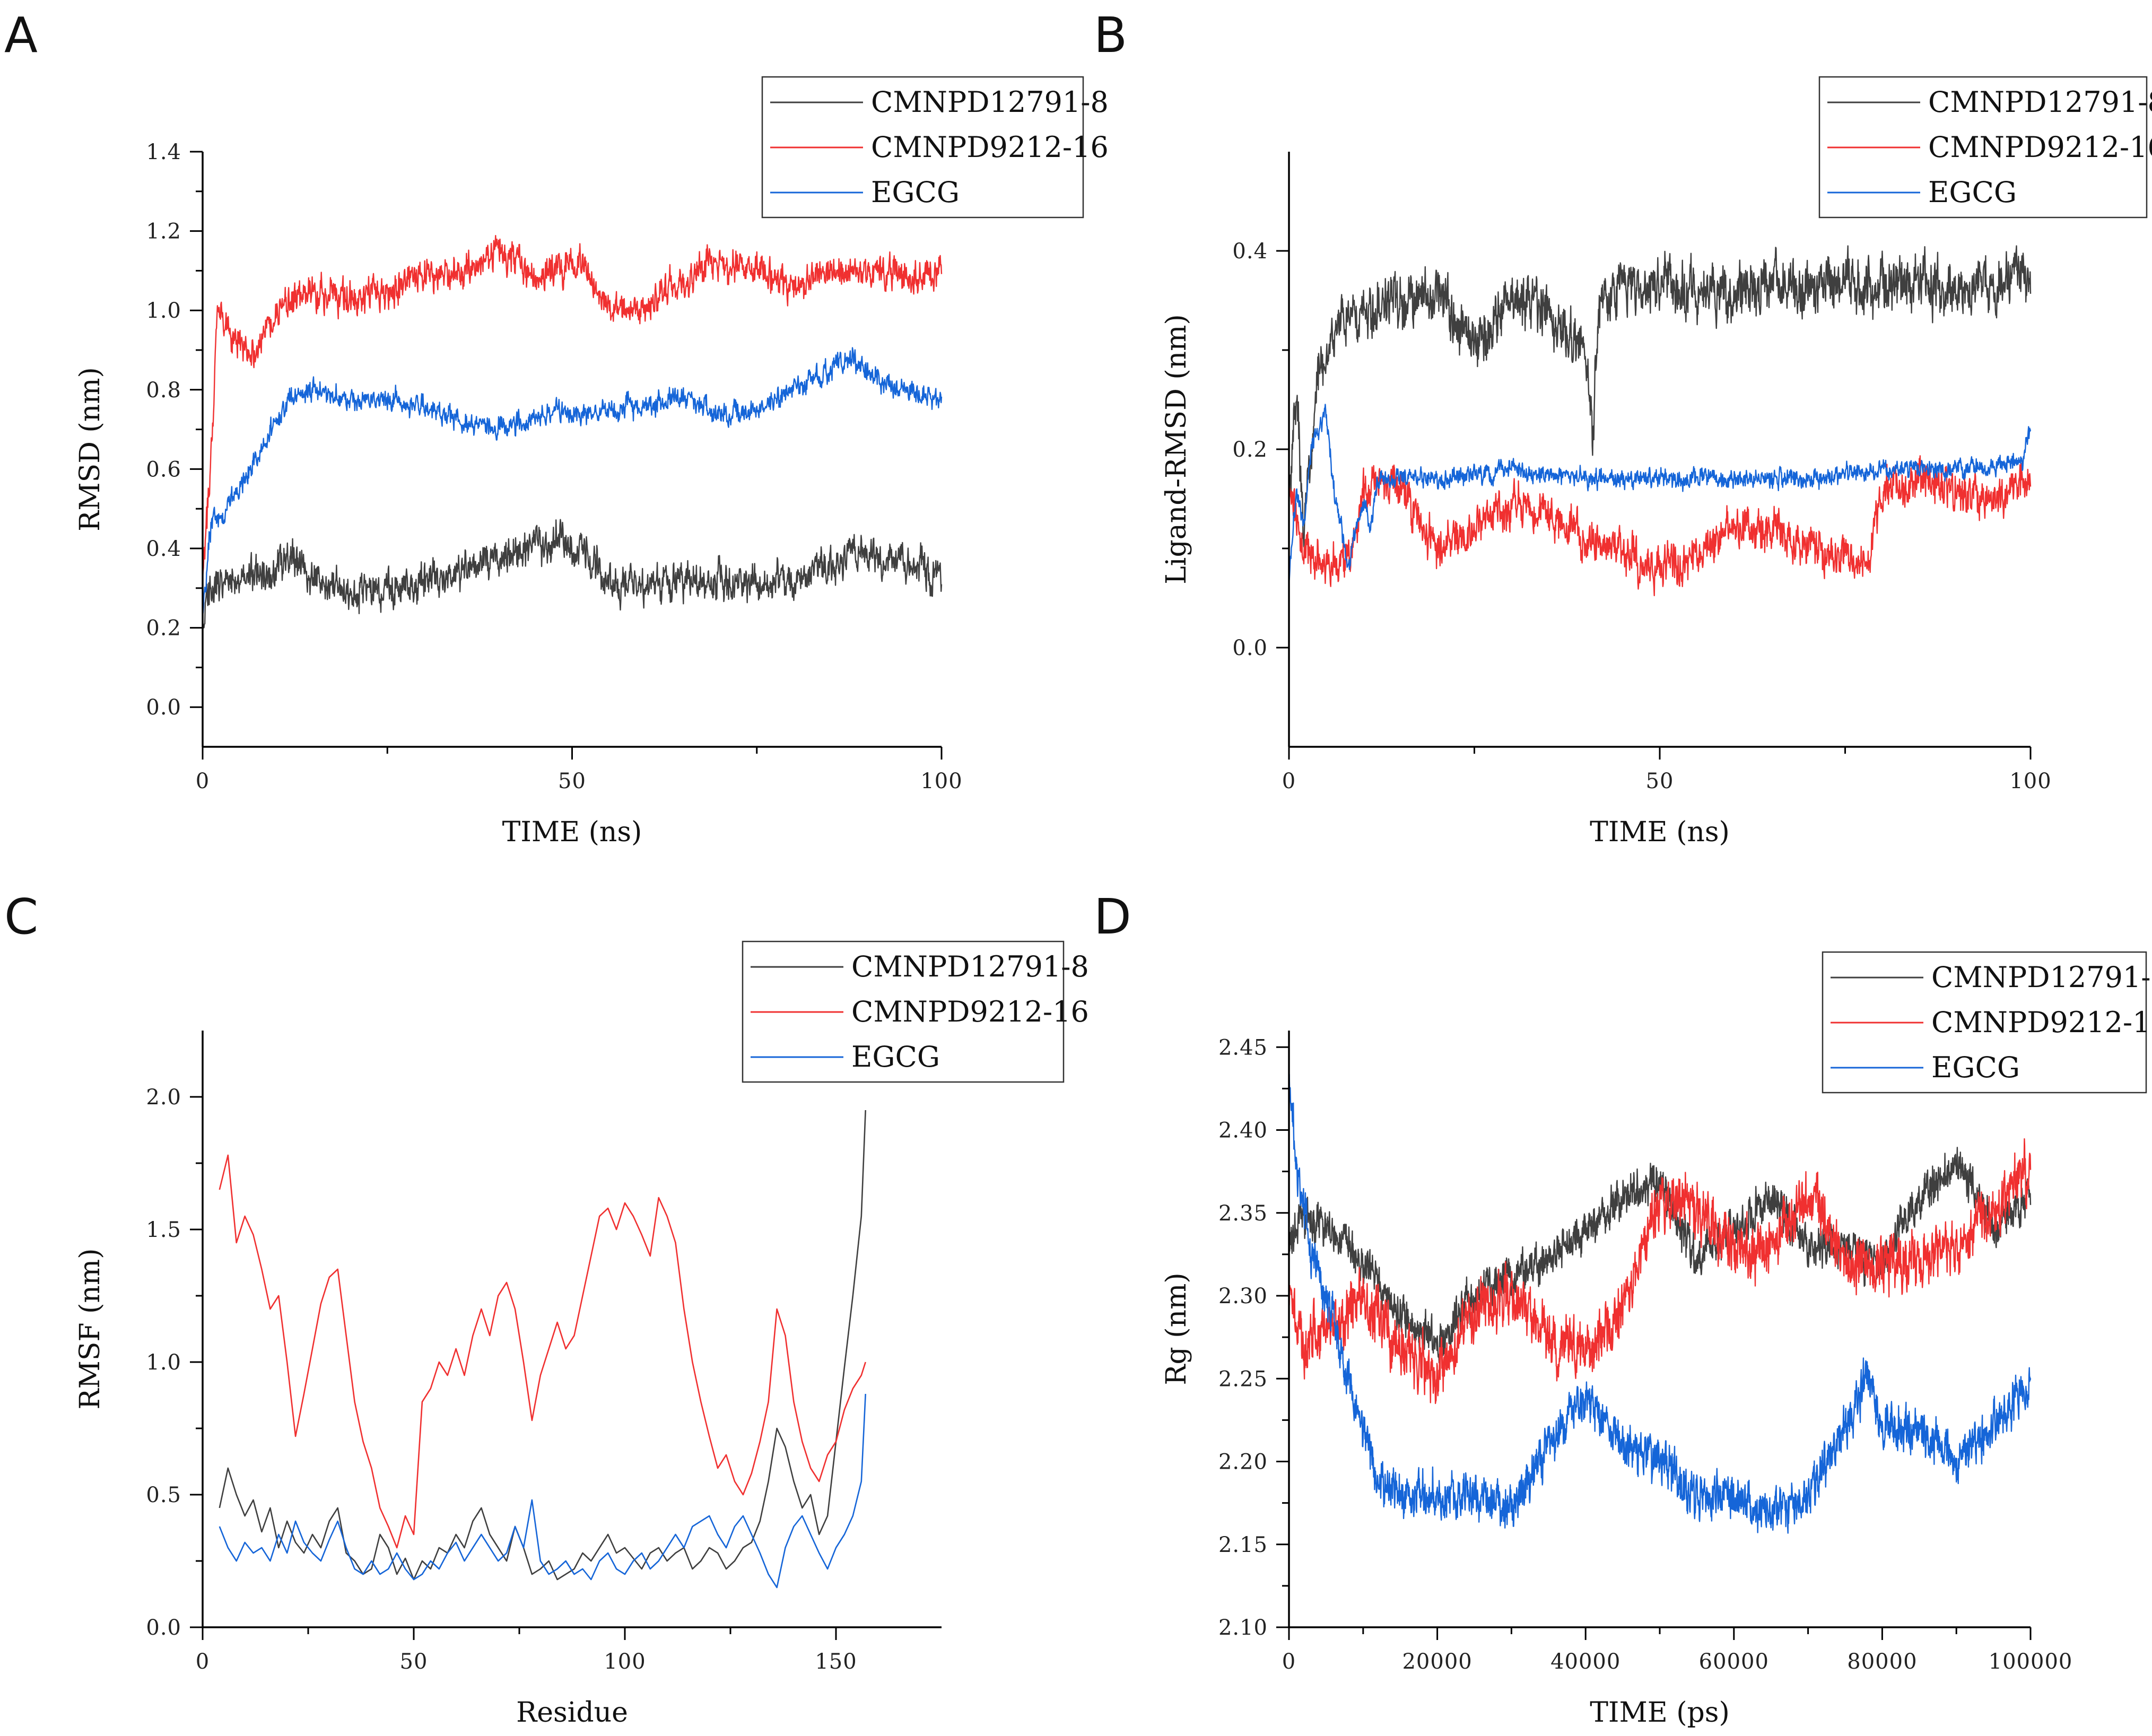 The height and width of the screenshot is (1736, 2152). What do you see at coordinates (1882, 1662) in the screenshot?
I see `x-tick-label: 80000` at bounding box center [1882, 1662].